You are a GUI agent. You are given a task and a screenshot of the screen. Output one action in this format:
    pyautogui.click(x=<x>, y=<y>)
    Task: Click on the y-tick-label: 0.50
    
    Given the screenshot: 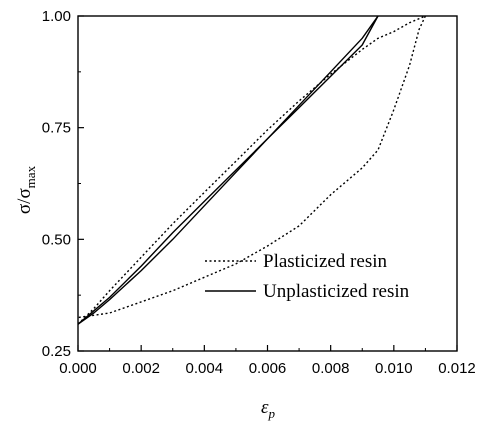 What is the action you would take?
    pyautogui.click(x=56, y=239)
    